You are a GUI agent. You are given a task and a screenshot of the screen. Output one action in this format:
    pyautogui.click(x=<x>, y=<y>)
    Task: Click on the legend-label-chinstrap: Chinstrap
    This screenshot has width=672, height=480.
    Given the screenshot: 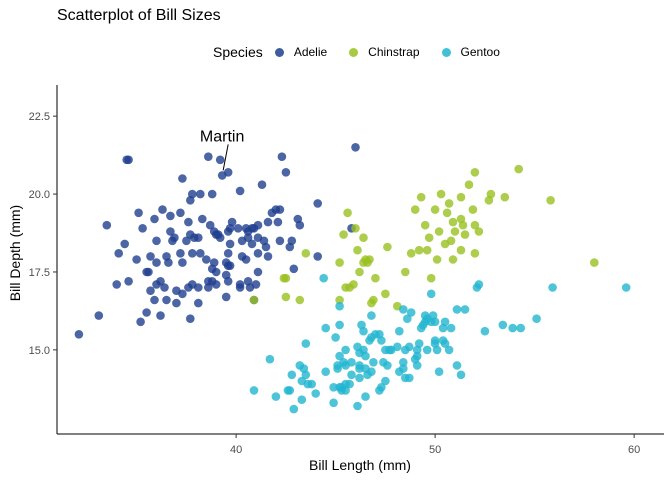 What is the action you would take?
    pyautogui.click(x=394, y=52)
    